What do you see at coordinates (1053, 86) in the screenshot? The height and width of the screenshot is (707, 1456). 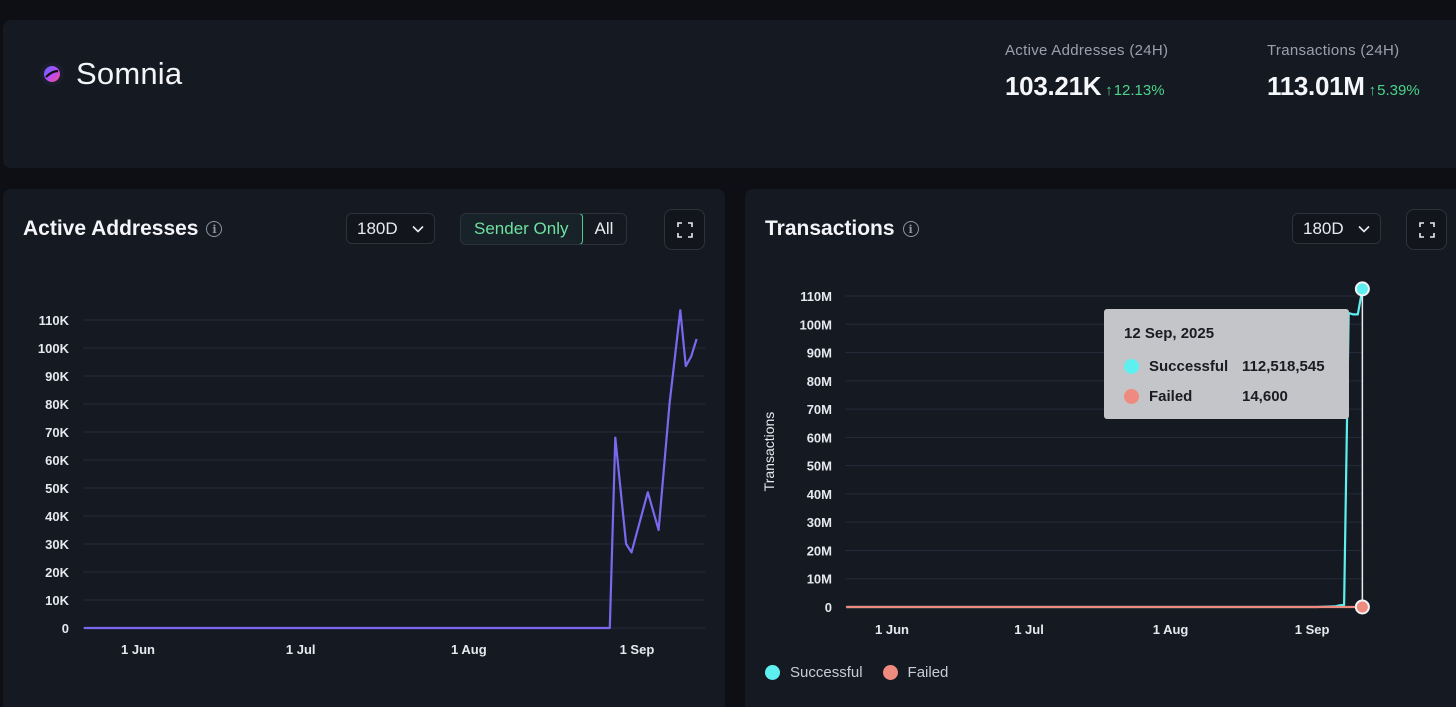 I see `stat-value: 103.21K` at bounding box center [1053, 86].